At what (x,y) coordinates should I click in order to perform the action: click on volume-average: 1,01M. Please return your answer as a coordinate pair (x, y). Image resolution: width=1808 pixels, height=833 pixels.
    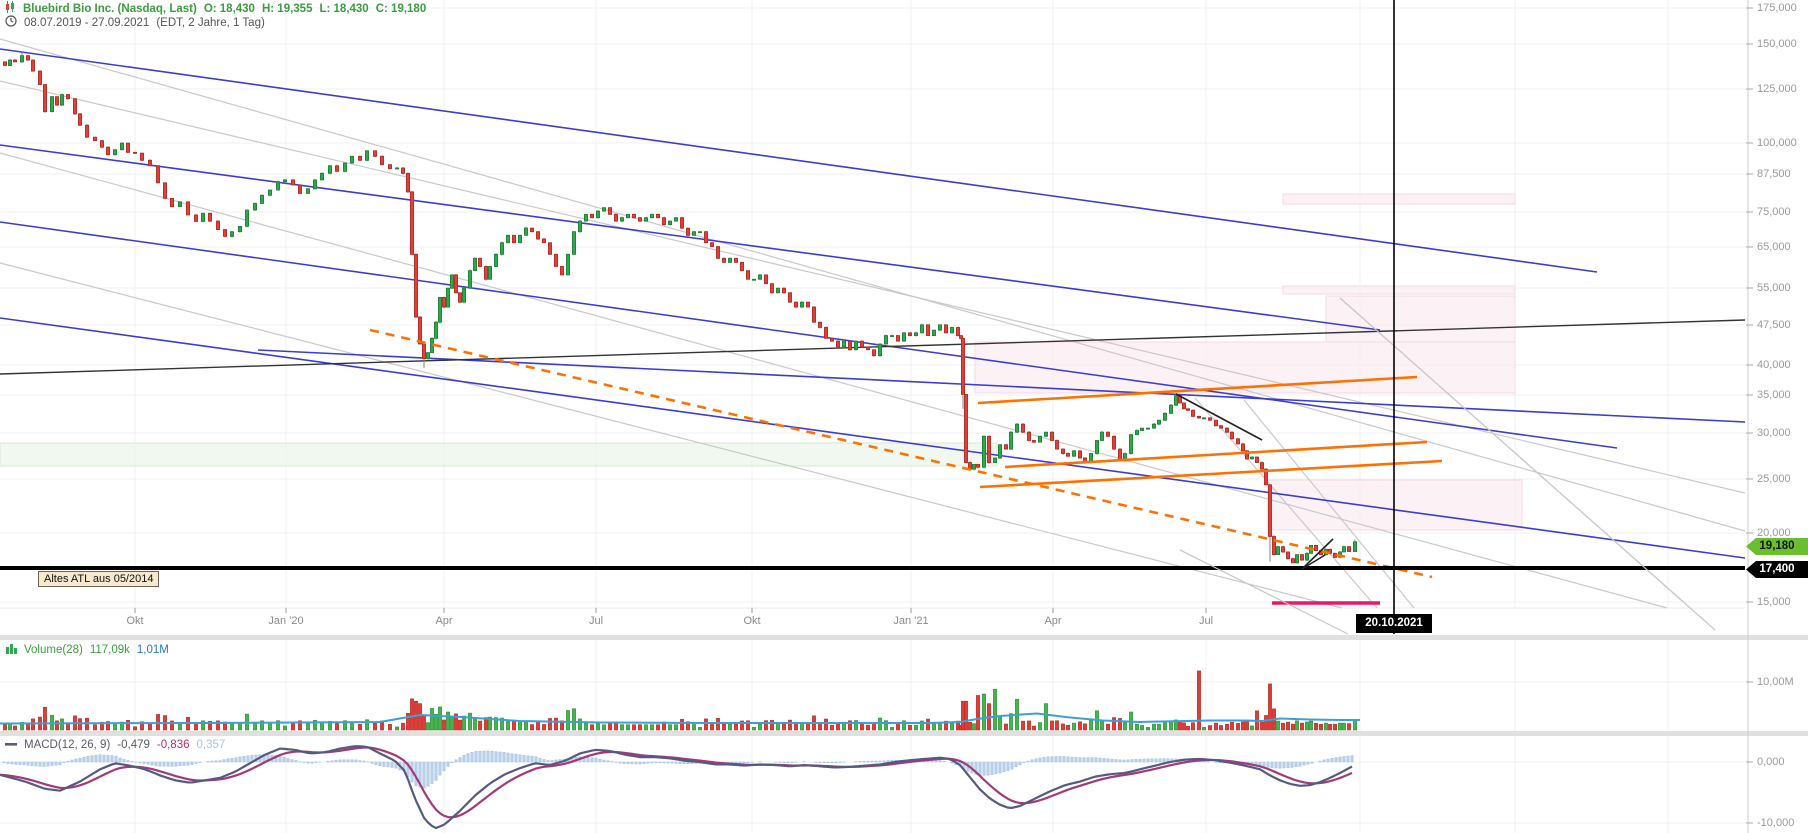
    Looking at the image, I should click on (152, 649).